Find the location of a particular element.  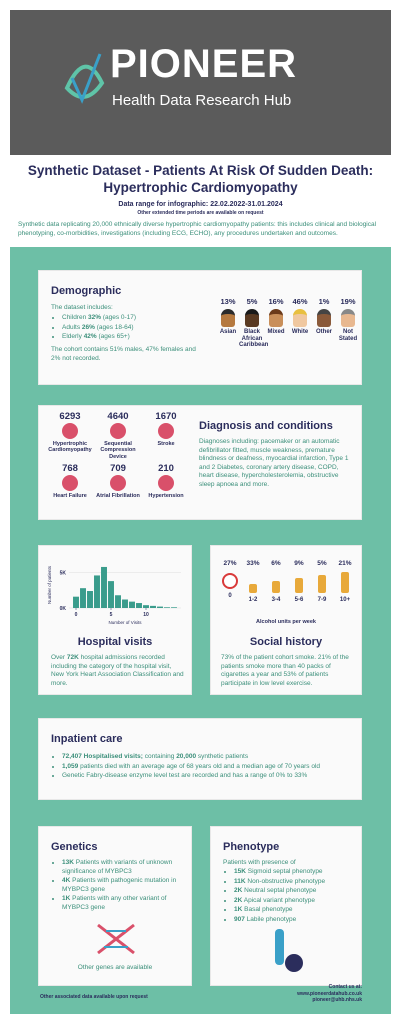

heading: Genetics is located at coordinates (74, 847).